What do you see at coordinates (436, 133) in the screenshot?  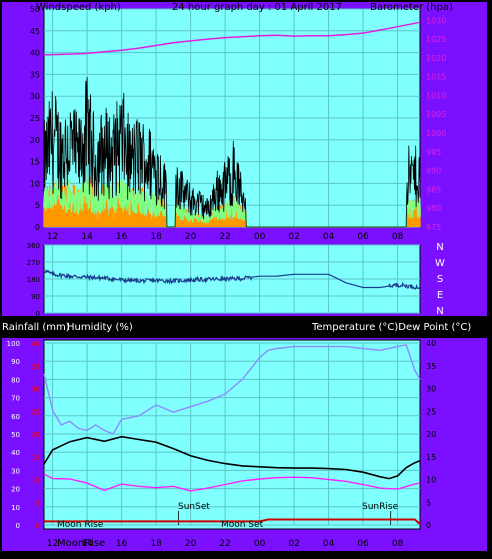 I see `barometer-tick-1000: 1000` at bounding box center [436, 133].